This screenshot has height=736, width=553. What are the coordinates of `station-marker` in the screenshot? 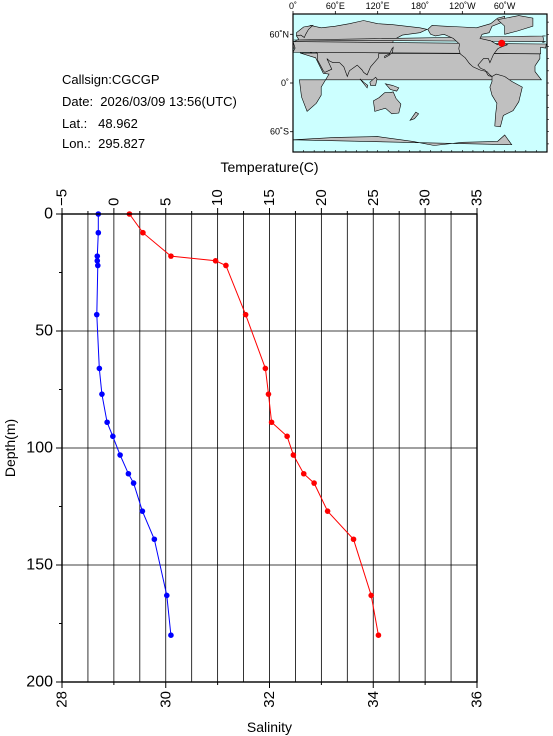 It's located at (502, 43).